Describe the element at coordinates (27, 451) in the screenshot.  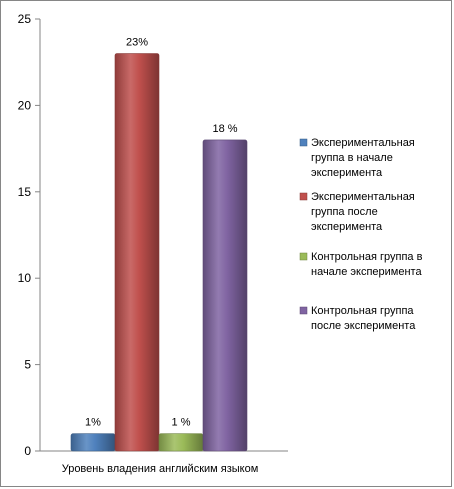
I see `y-tick-label: 0` at that location.